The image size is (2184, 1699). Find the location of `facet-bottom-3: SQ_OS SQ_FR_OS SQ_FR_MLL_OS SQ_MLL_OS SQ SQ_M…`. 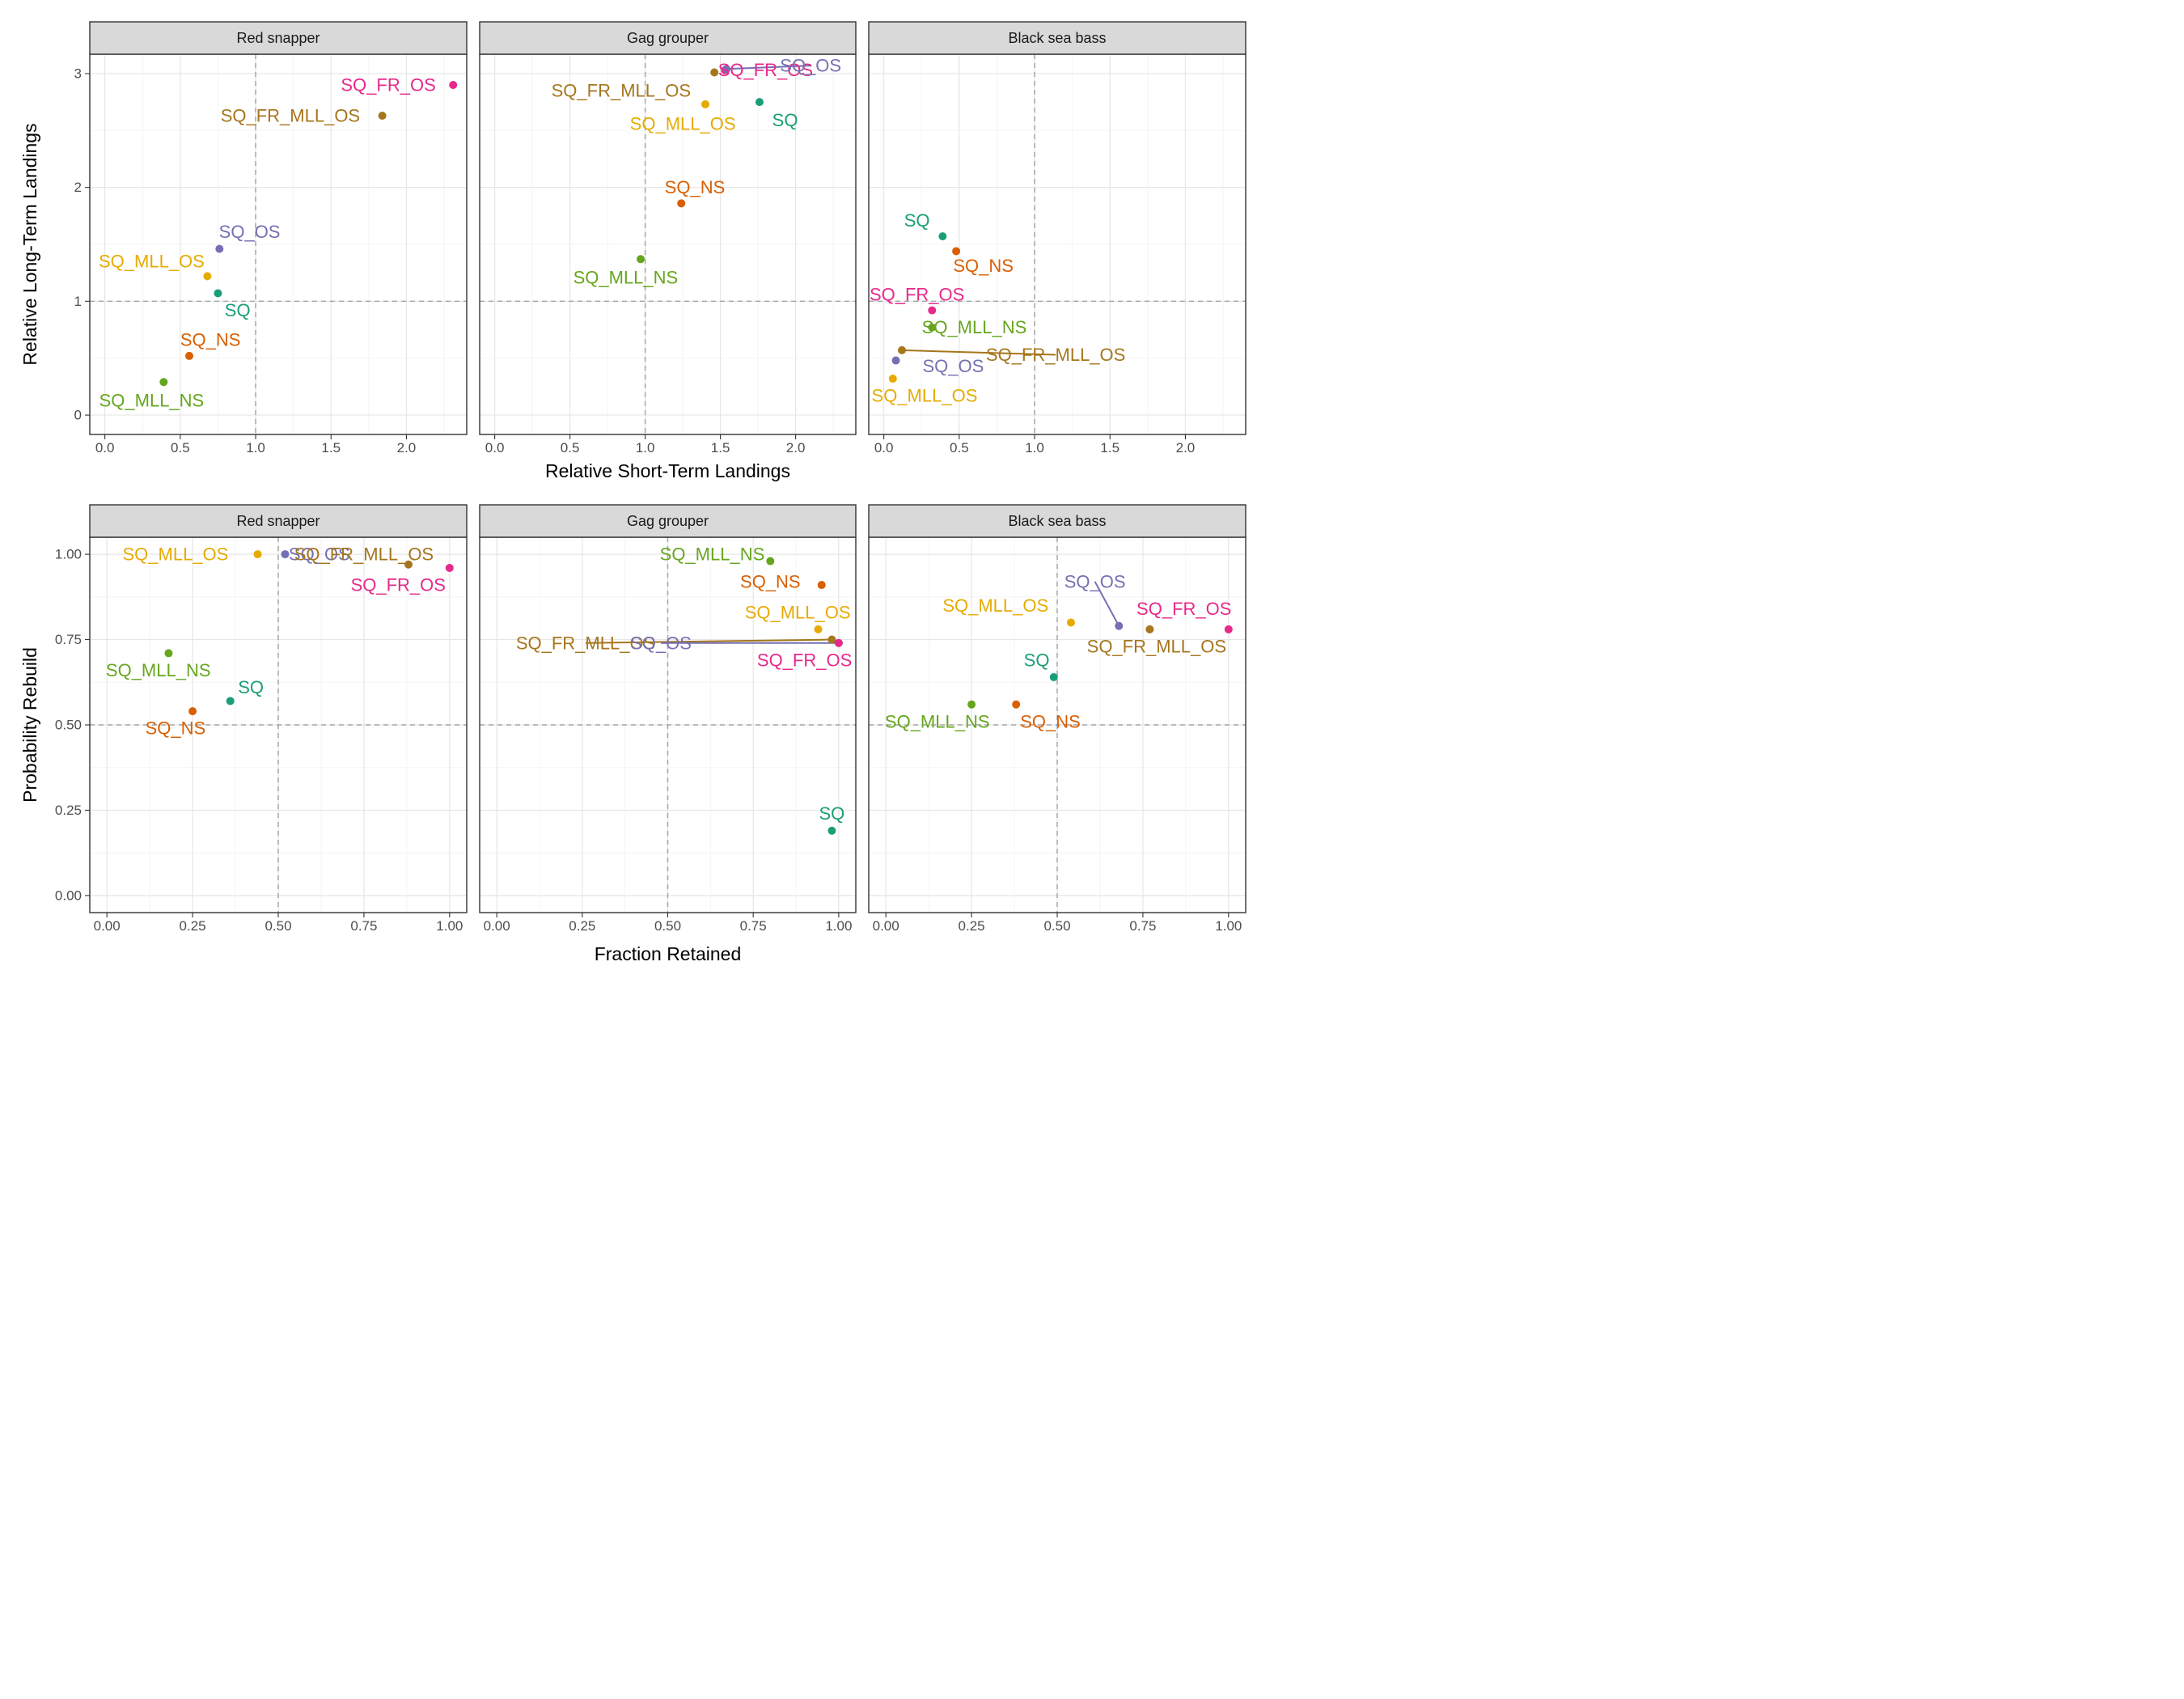

facet-bottom-3: SQ_OS SQ_FR_OS SQ_FR_MLL_OS SQ_MLL_OS SQ SQ_M… is located at coordinates (1057, 719).